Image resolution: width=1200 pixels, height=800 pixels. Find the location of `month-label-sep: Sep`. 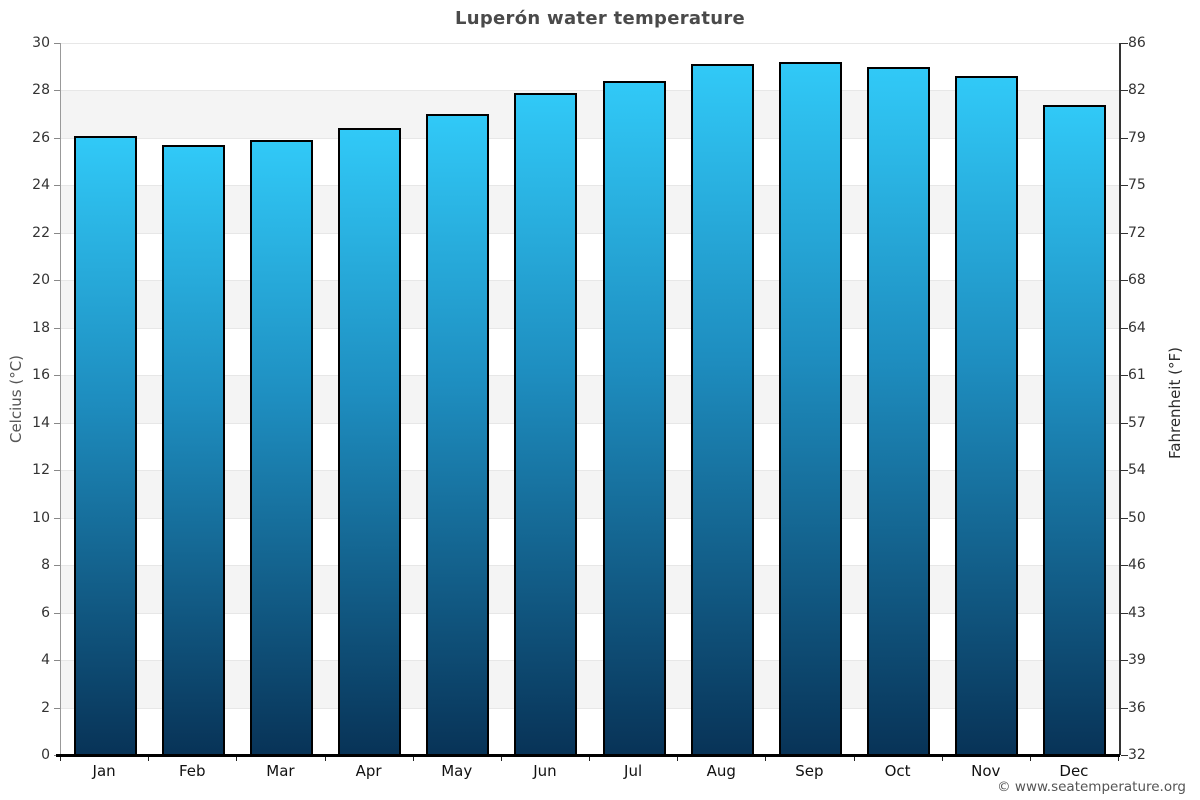

month-label-sep: Sep is located at coordinates (809, 771).